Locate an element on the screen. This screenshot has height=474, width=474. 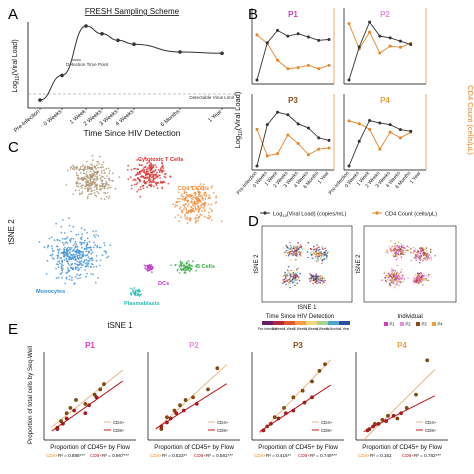
tsne-cluster is located at coordinates (93, 177).